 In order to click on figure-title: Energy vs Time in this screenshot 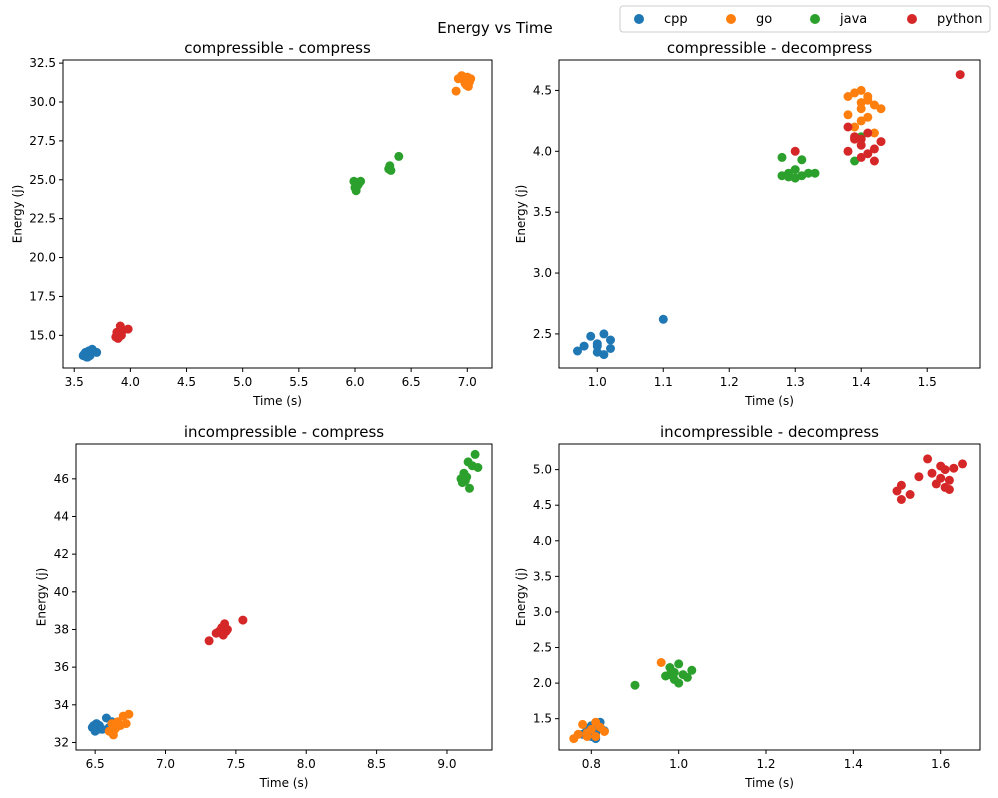, I will do `click(494, 28)`.